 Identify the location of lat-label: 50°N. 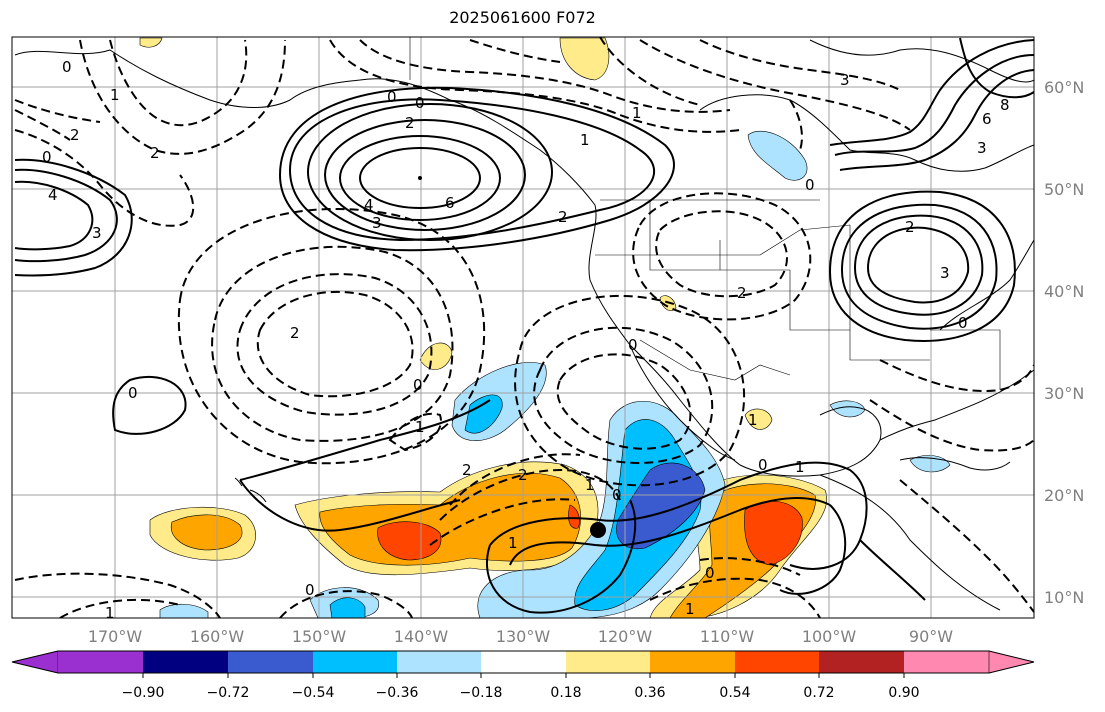
(1064, 189).